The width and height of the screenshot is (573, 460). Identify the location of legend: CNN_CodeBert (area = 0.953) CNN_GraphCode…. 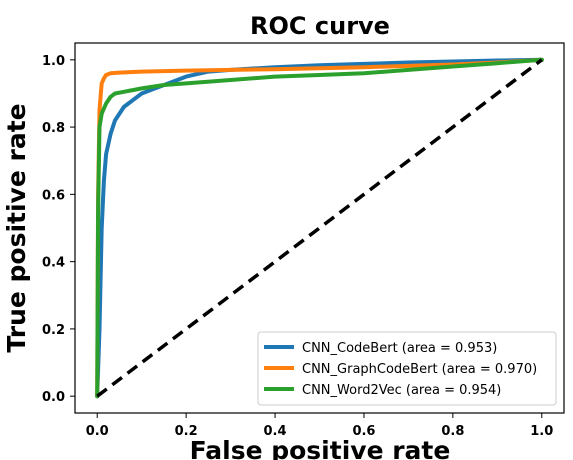
(407, 368).